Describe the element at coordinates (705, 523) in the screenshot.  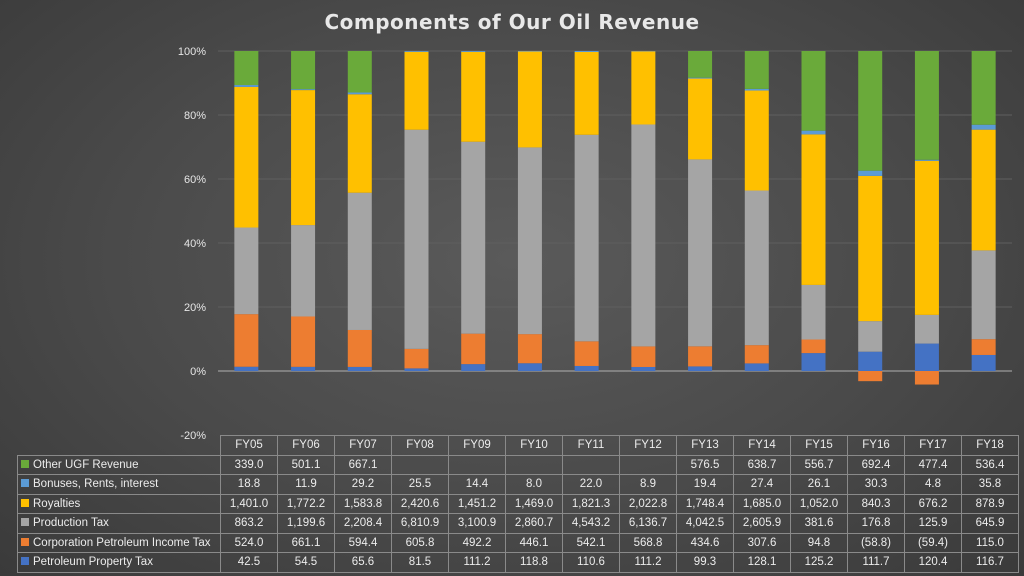
I see `table-cell: 4,042.5` at that location.